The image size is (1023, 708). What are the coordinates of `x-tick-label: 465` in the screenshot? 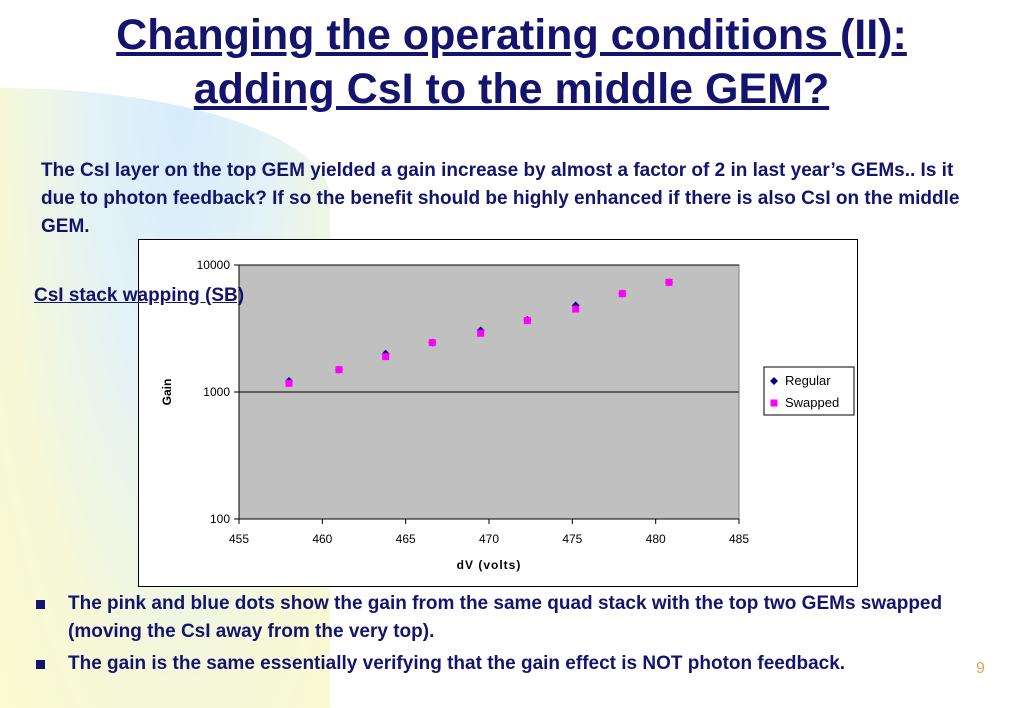 It's located at (406, 539).